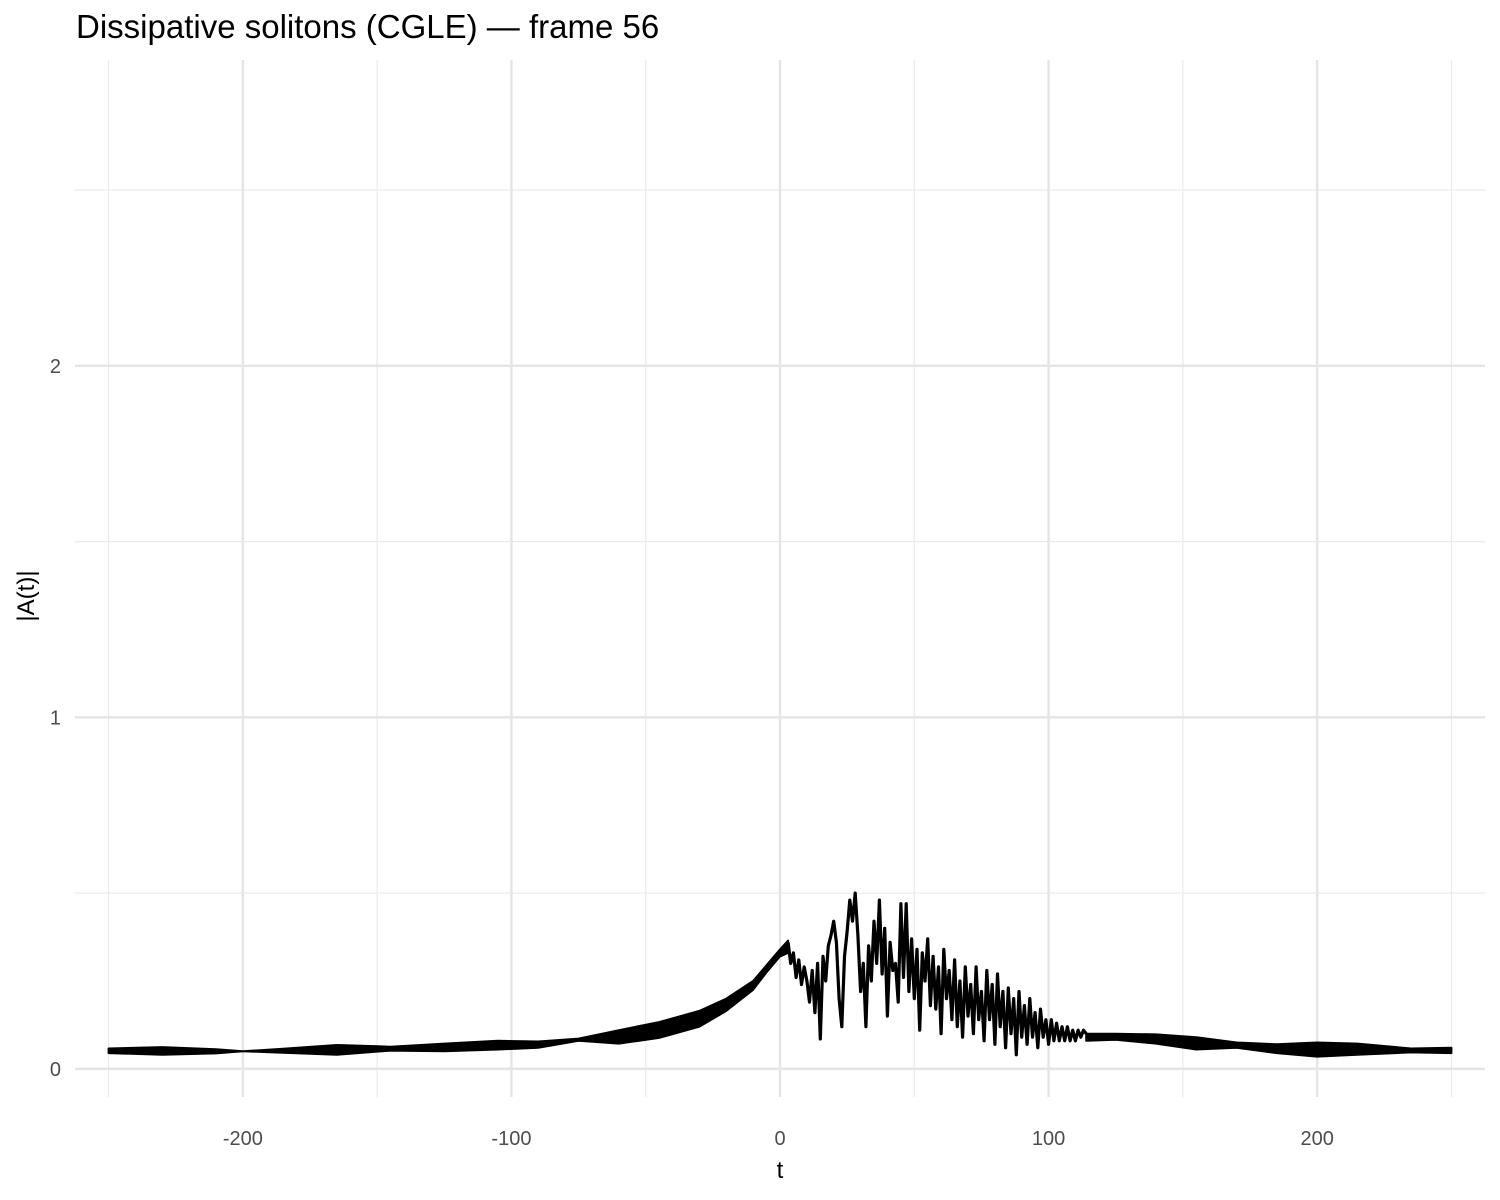 This screenshot has width=1500, height=1200. Describe the element at coordinates (55, 367) in the screenshot. I see `y-tick-label: 2` at that location.